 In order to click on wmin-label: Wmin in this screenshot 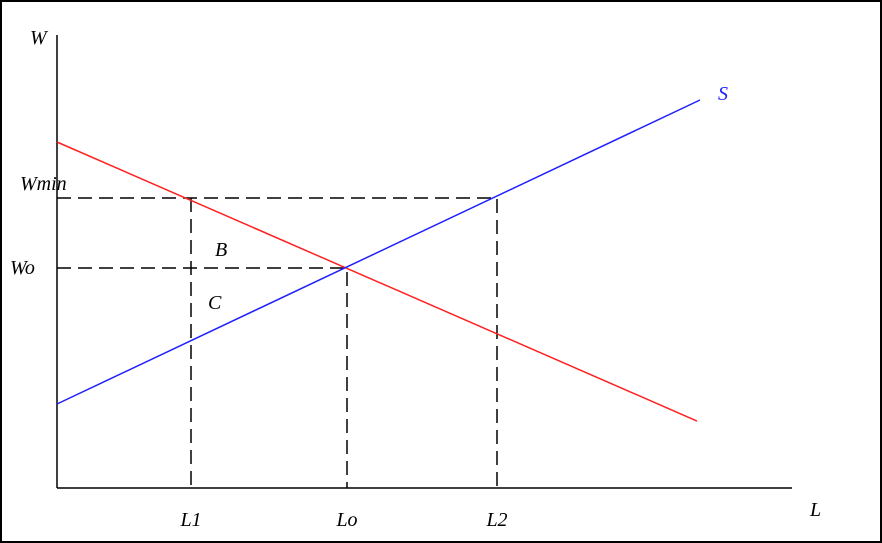, I will do `click(43, 184)`.